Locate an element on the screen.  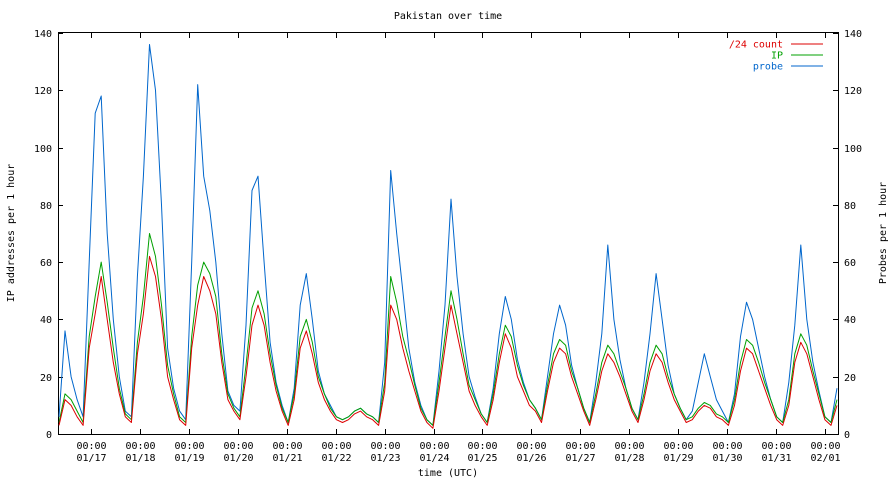
x-tick-date-label: 01/19 is located at coordinates (189, 458).